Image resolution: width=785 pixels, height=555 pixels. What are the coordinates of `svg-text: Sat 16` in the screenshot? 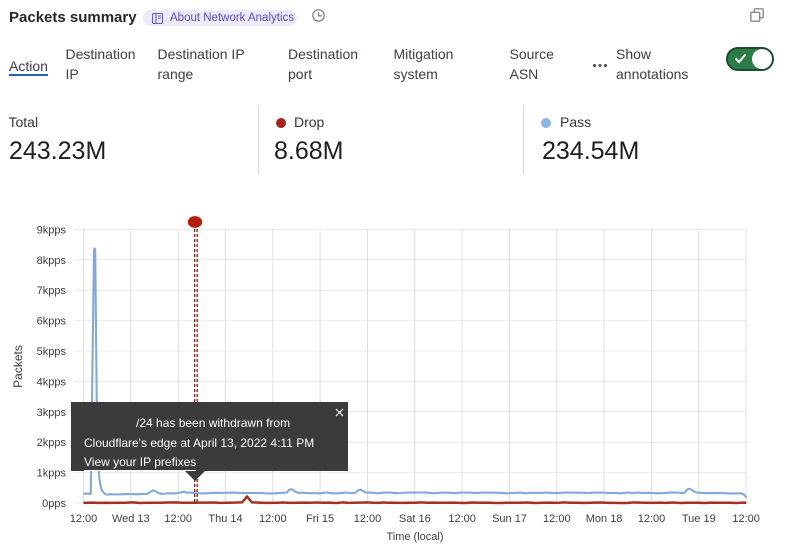 It's located at (415, 519).